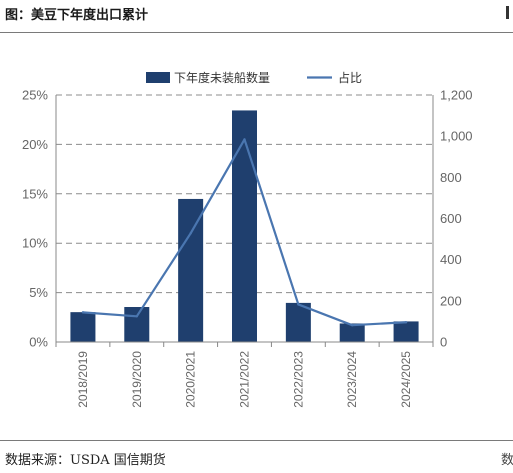  What do you see at coordinates (191, 379) in the screenshot?
I see `category-label: 2020/2021` at bounding box center [191, 379].